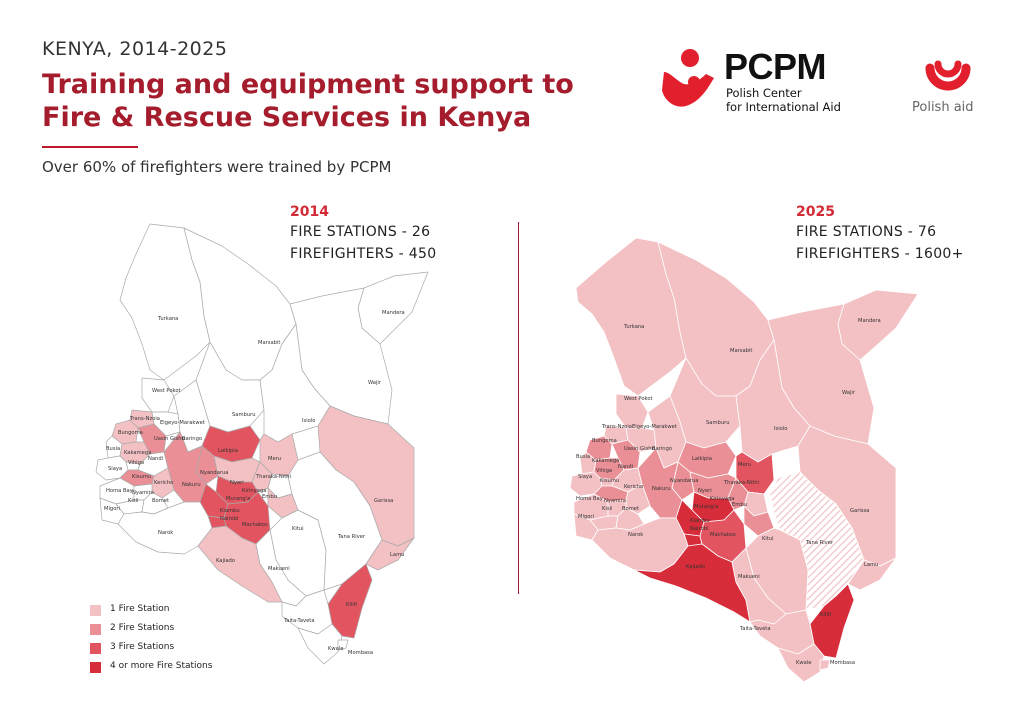 The height and width of the screenshot is (724, 1024). Describe the element at coordinates (165, 533) in the screenshot. I see `label-narok: Narok` at that location.